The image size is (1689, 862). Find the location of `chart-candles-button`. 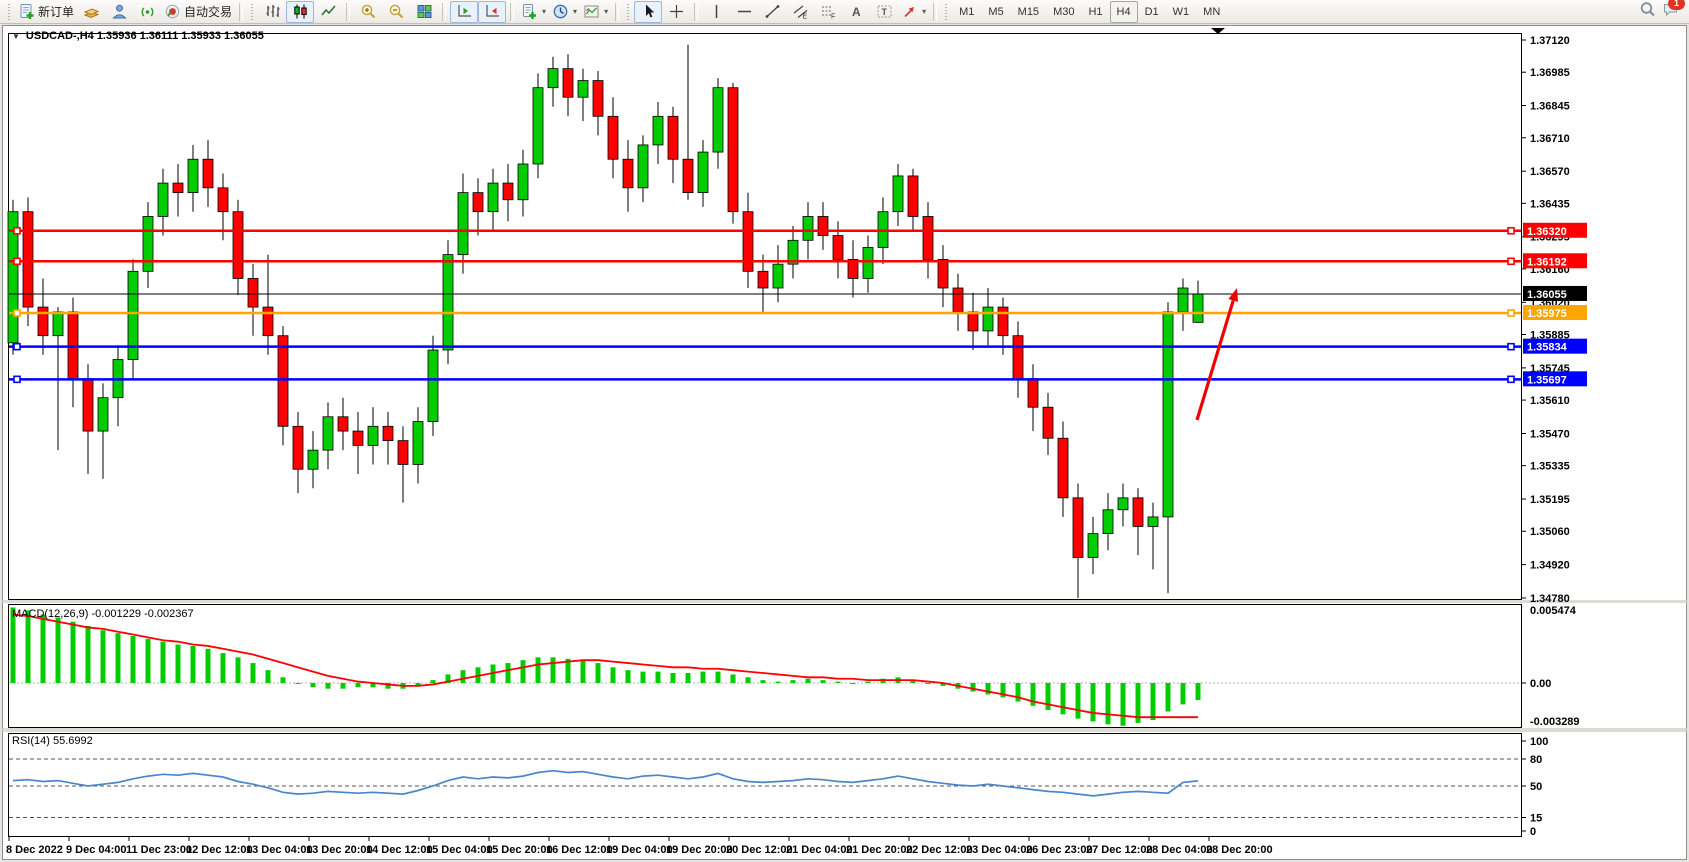

chart-candles-button is located at coordinates (300, 11).